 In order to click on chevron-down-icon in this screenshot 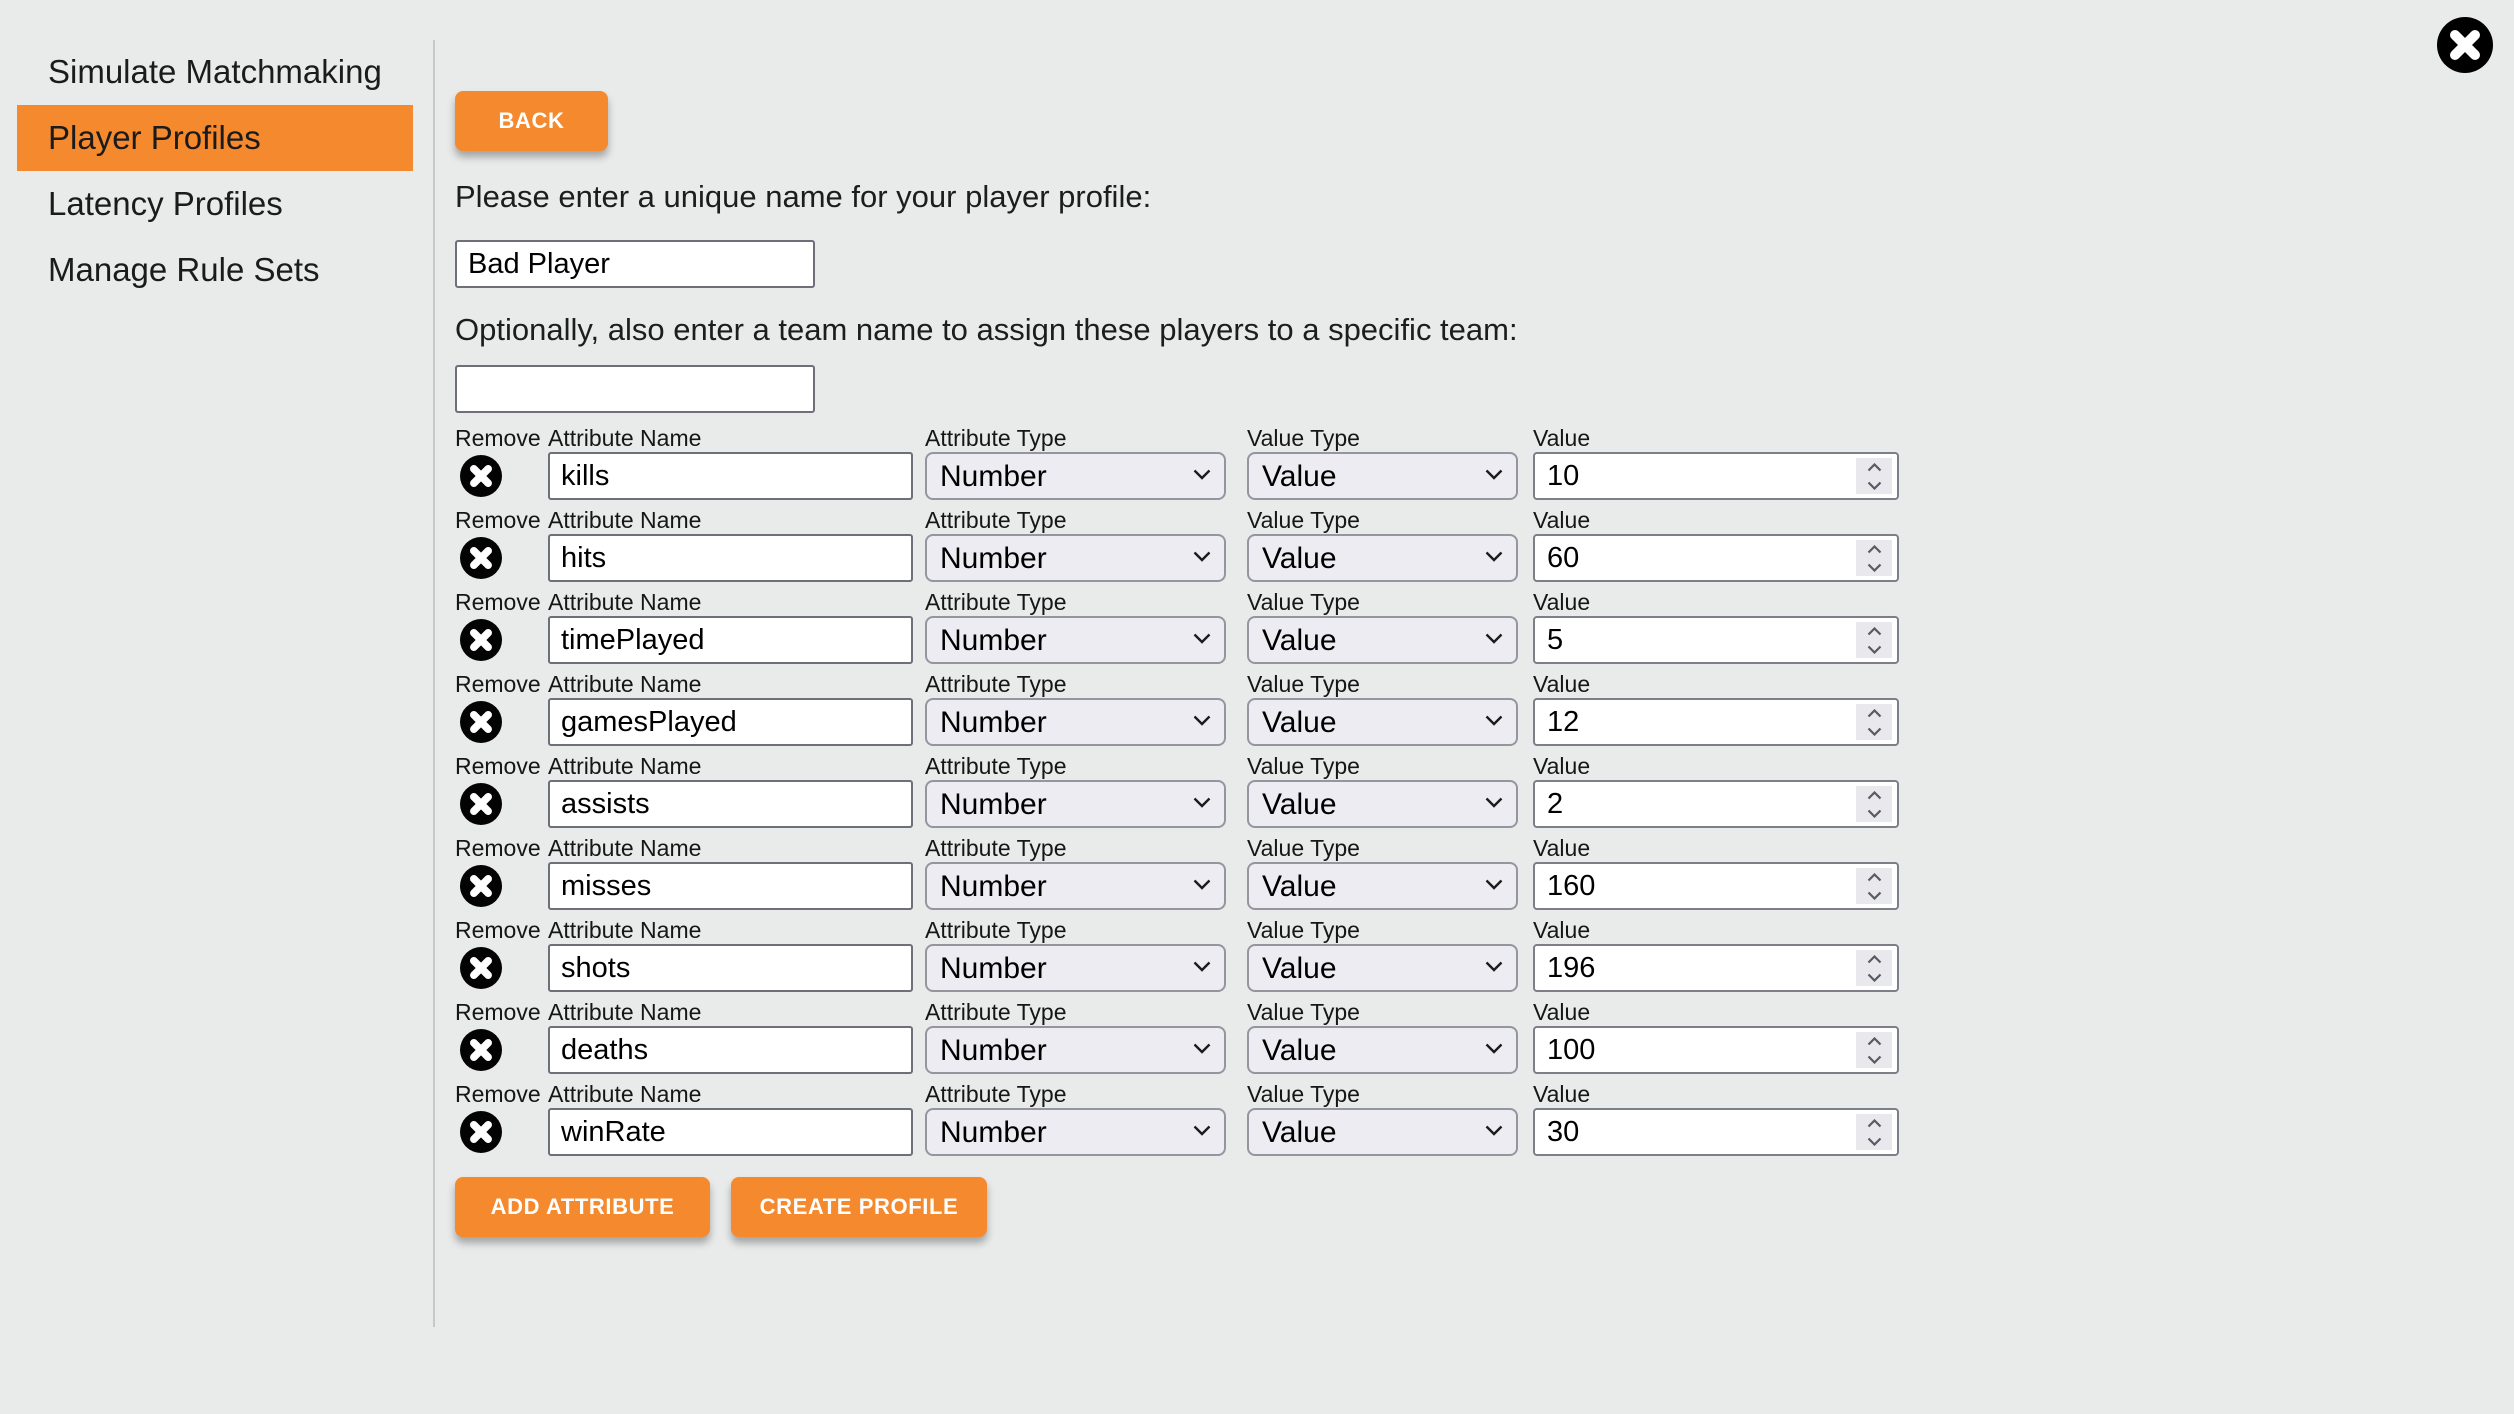, I will do `click(1874, 1141)`.